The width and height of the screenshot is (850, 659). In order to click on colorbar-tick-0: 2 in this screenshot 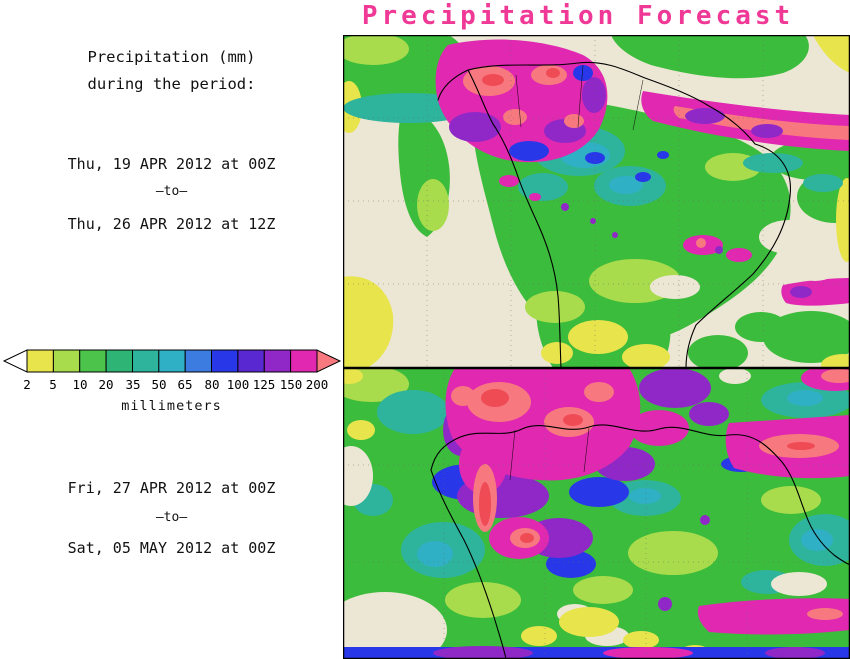, I will do `click(27, 384)`.